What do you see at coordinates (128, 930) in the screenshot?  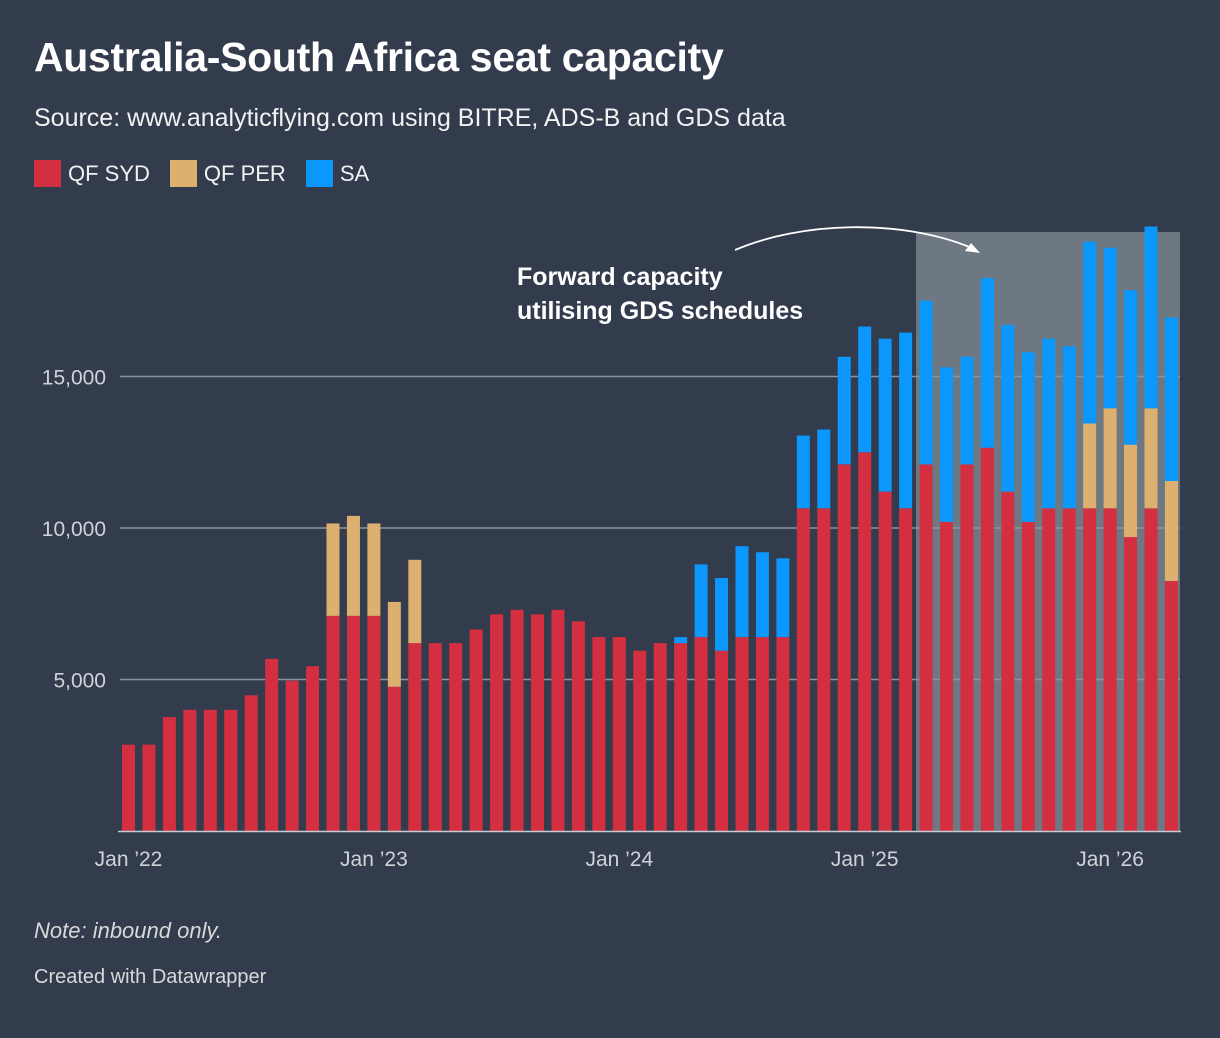 I see `chart-note: Note: inbound only.` at bounding box center [128, 930].